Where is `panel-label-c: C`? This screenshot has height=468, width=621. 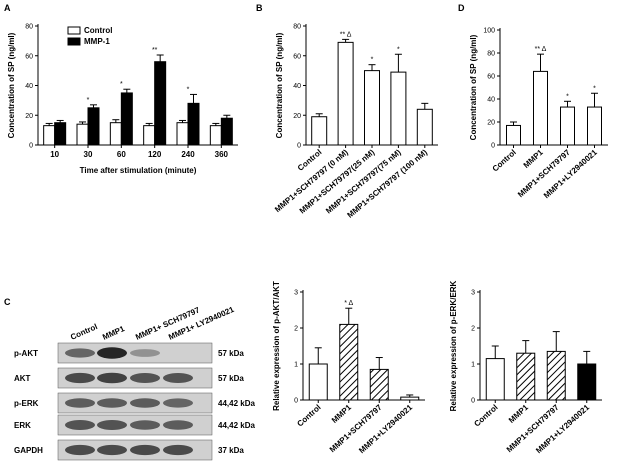 panel-label-c: C is located at coordinates (7, 302).